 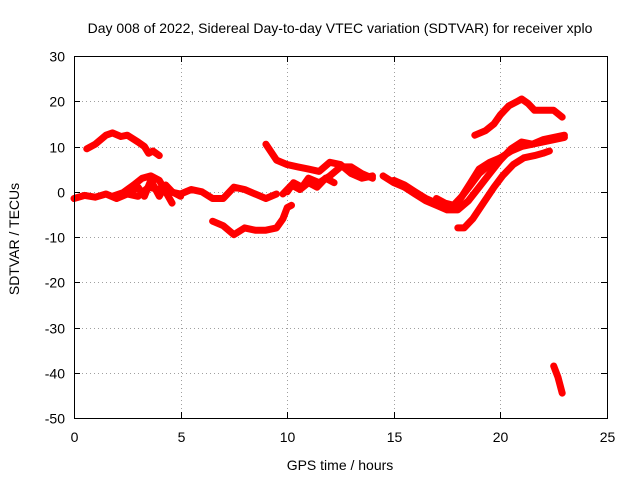 What do you see at coordinates (501, 437) in the screenshot?
I see `x-tick-label: 20` at bounding box center [501, 437].